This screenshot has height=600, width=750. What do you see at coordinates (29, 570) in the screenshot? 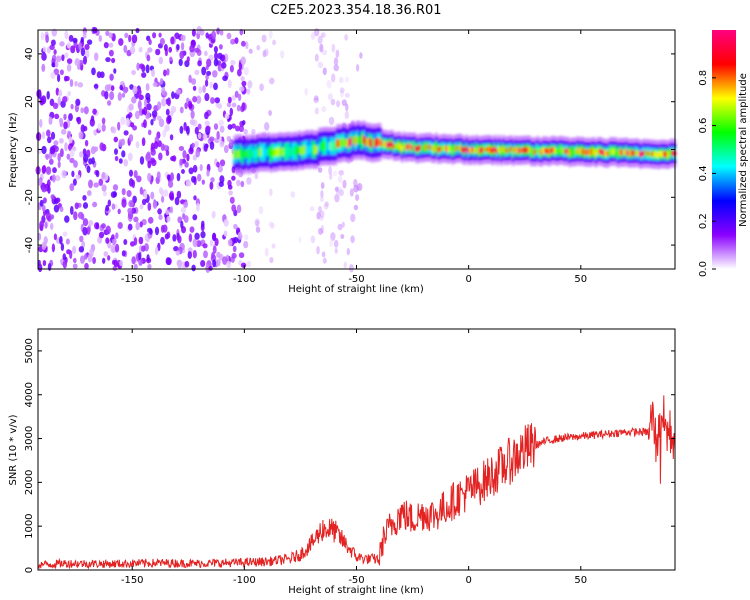
I see `y-tick-label: 0` at bounding box center [29, 570].